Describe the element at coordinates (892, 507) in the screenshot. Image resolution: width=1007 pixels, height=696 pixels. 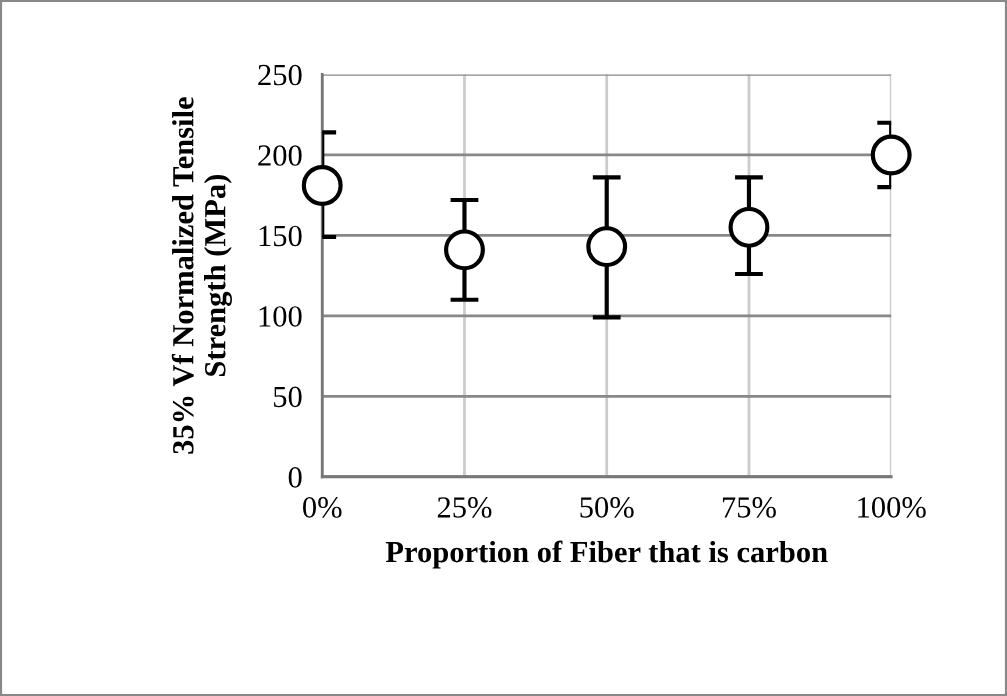
I see `x-tick-label: 100%` at that location.